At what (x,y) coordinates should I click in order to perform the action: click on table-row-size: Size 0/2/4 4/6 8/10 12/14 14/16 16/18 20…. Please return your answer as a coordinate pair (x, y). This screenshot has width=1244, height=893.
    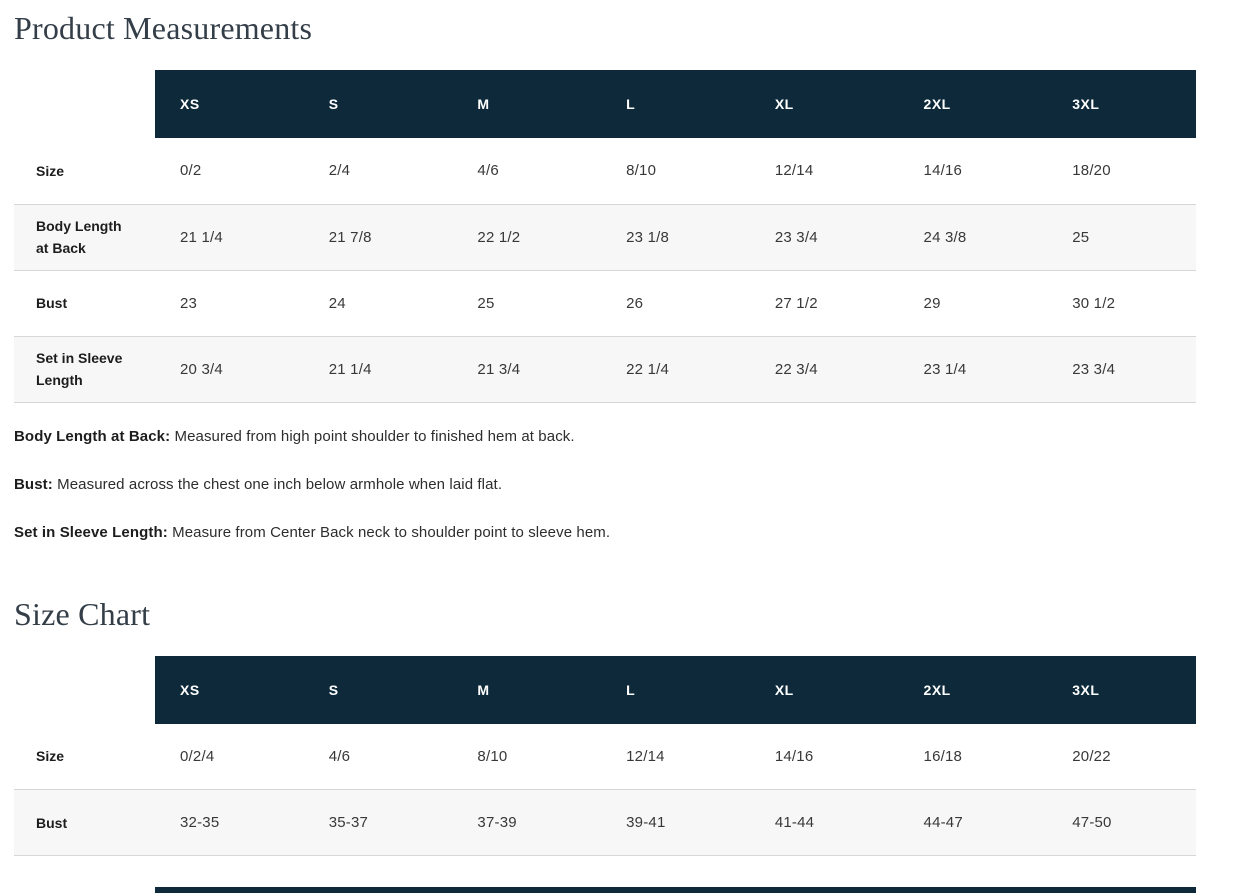
    Looking at the image, I should click on (605, 757).